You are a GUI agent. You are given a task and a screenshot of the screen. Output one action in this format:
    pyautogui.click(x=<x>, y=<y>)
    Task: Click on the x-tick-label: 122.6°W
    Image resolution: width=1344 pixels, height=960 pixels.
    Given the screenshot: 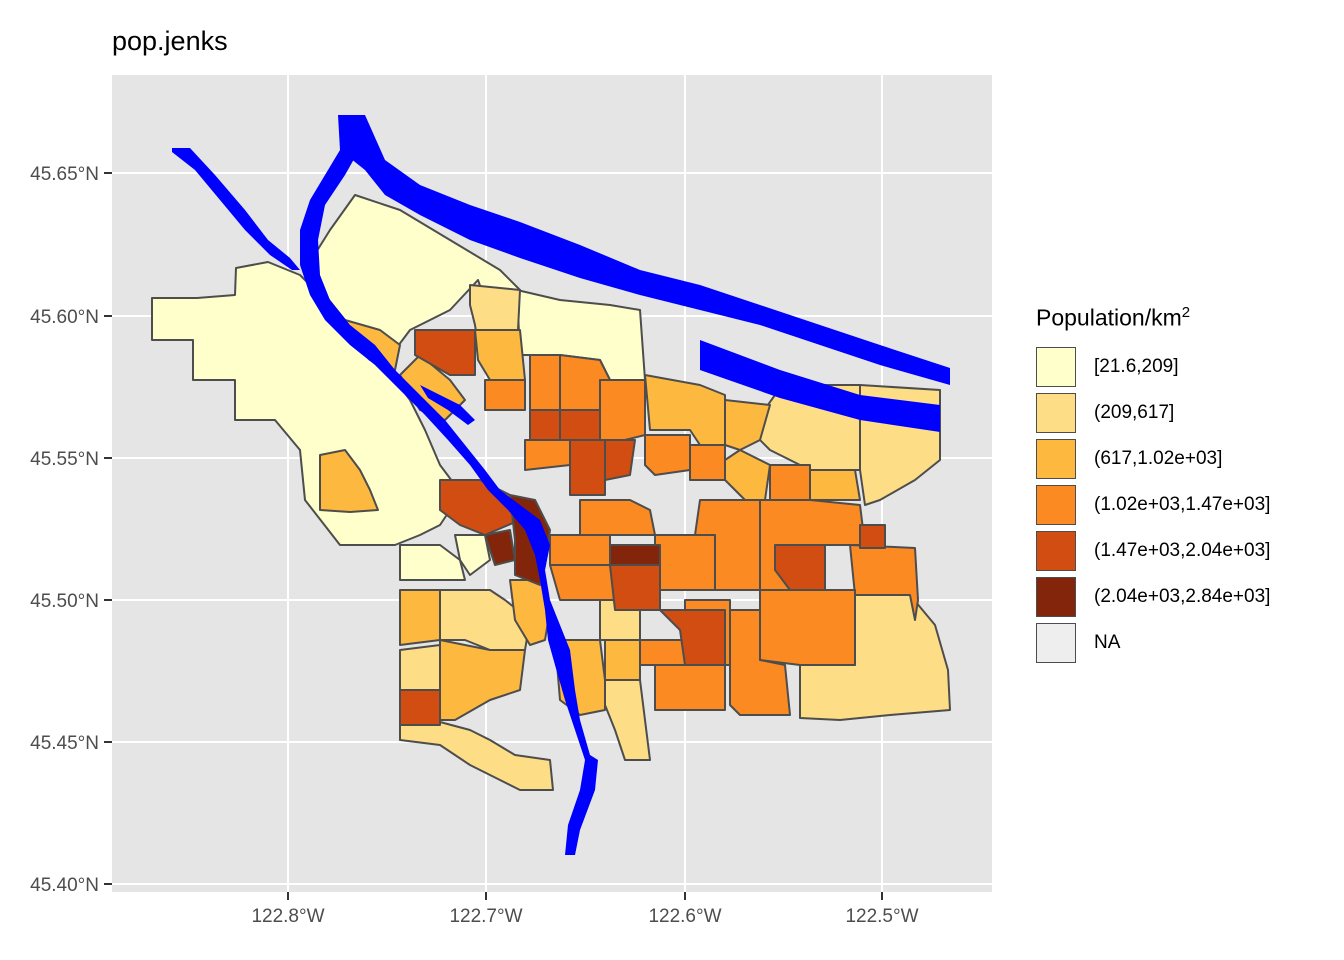 What is the action you would take?
    pyautogui.click(x=684, y=916)
    